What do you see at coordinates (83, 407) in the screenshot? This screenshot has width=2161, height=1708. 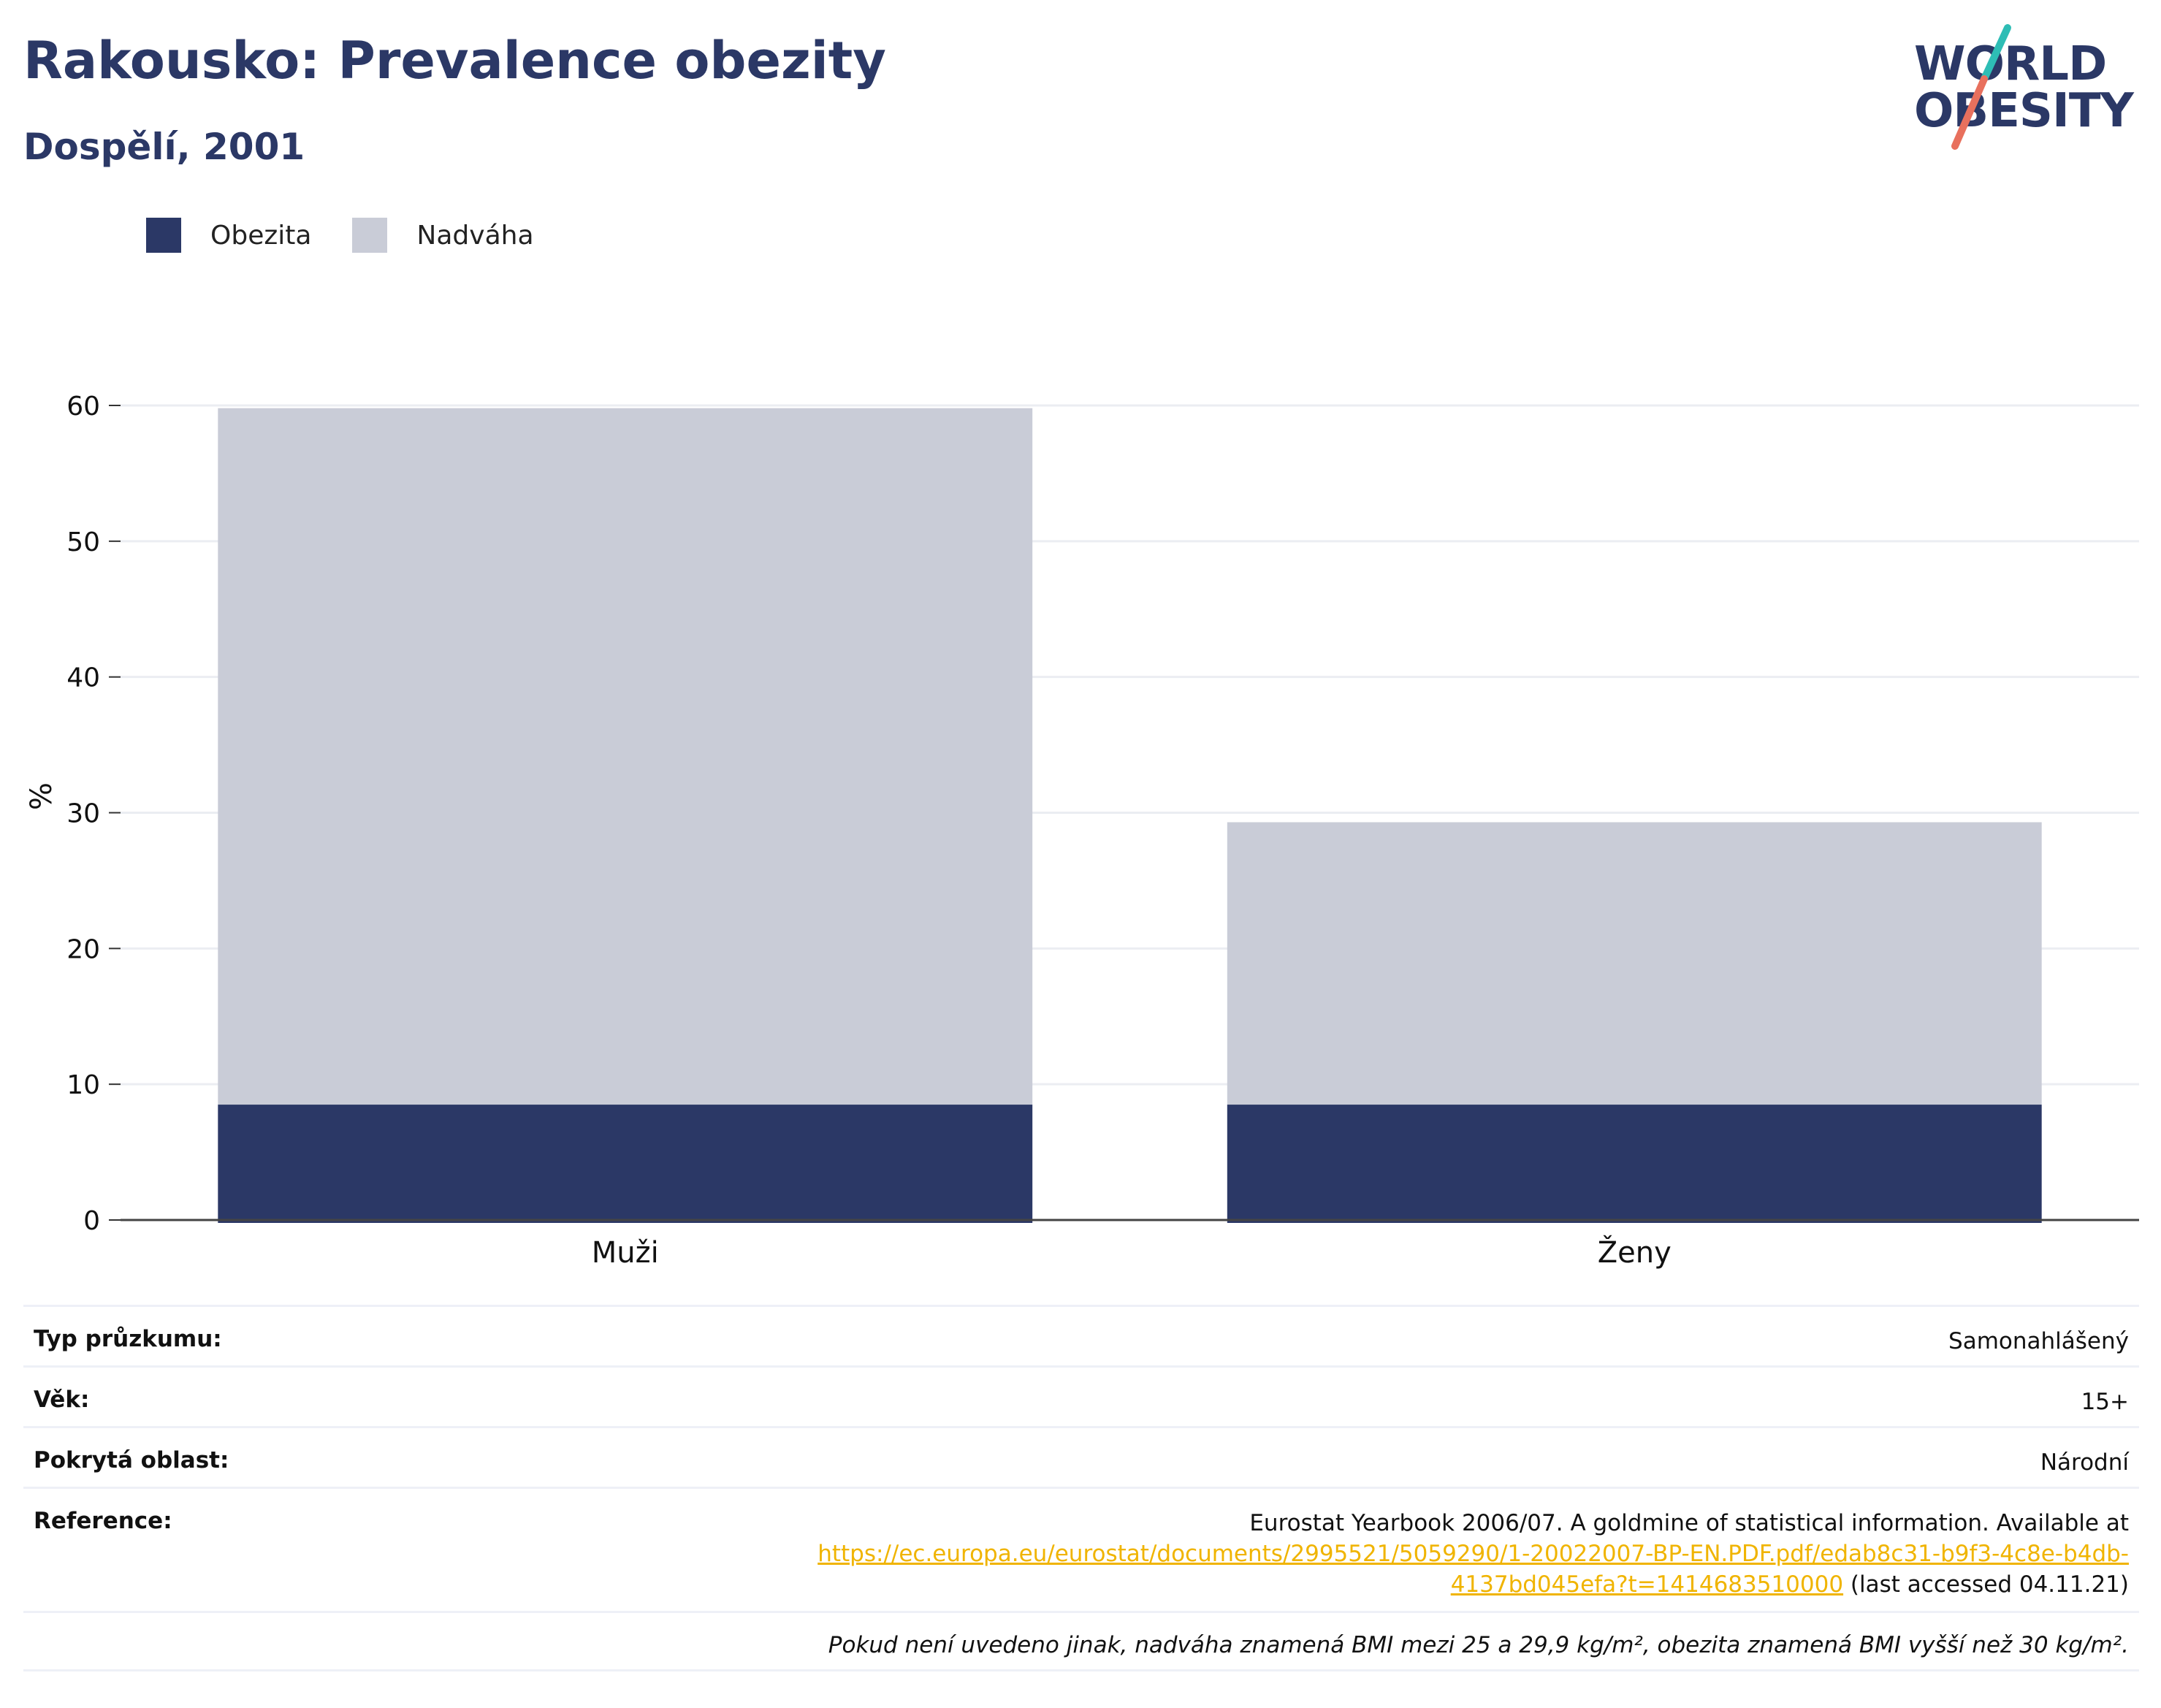 I see `y-tick-label: 60` at bounding box center [83, 407].